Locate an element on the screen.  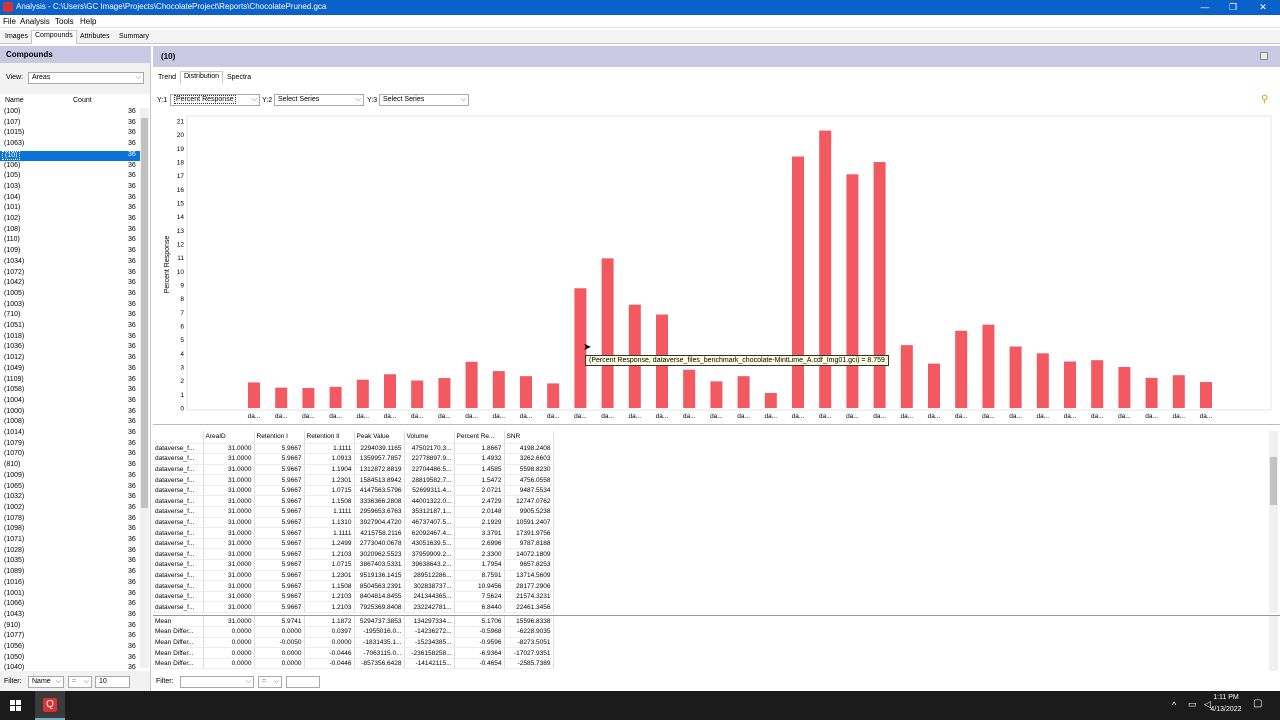
grid-column-header: Retention I is located at coordinates (279, 437).